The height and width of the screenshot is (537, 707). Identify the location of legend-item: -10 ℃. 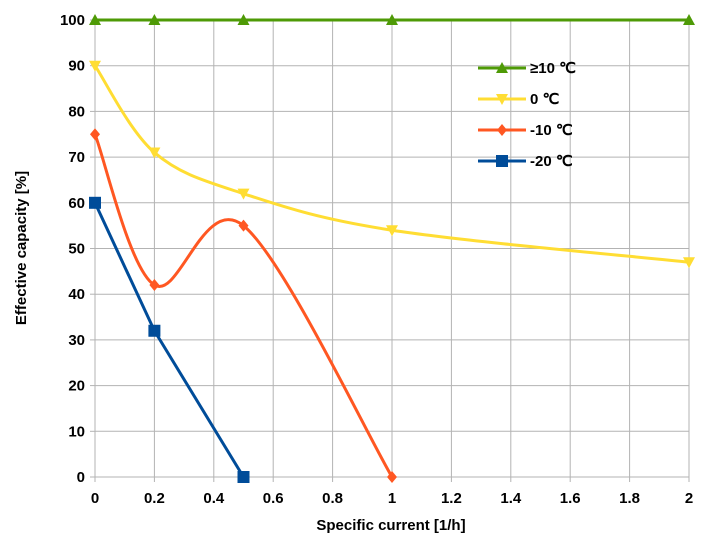
(525, 130).